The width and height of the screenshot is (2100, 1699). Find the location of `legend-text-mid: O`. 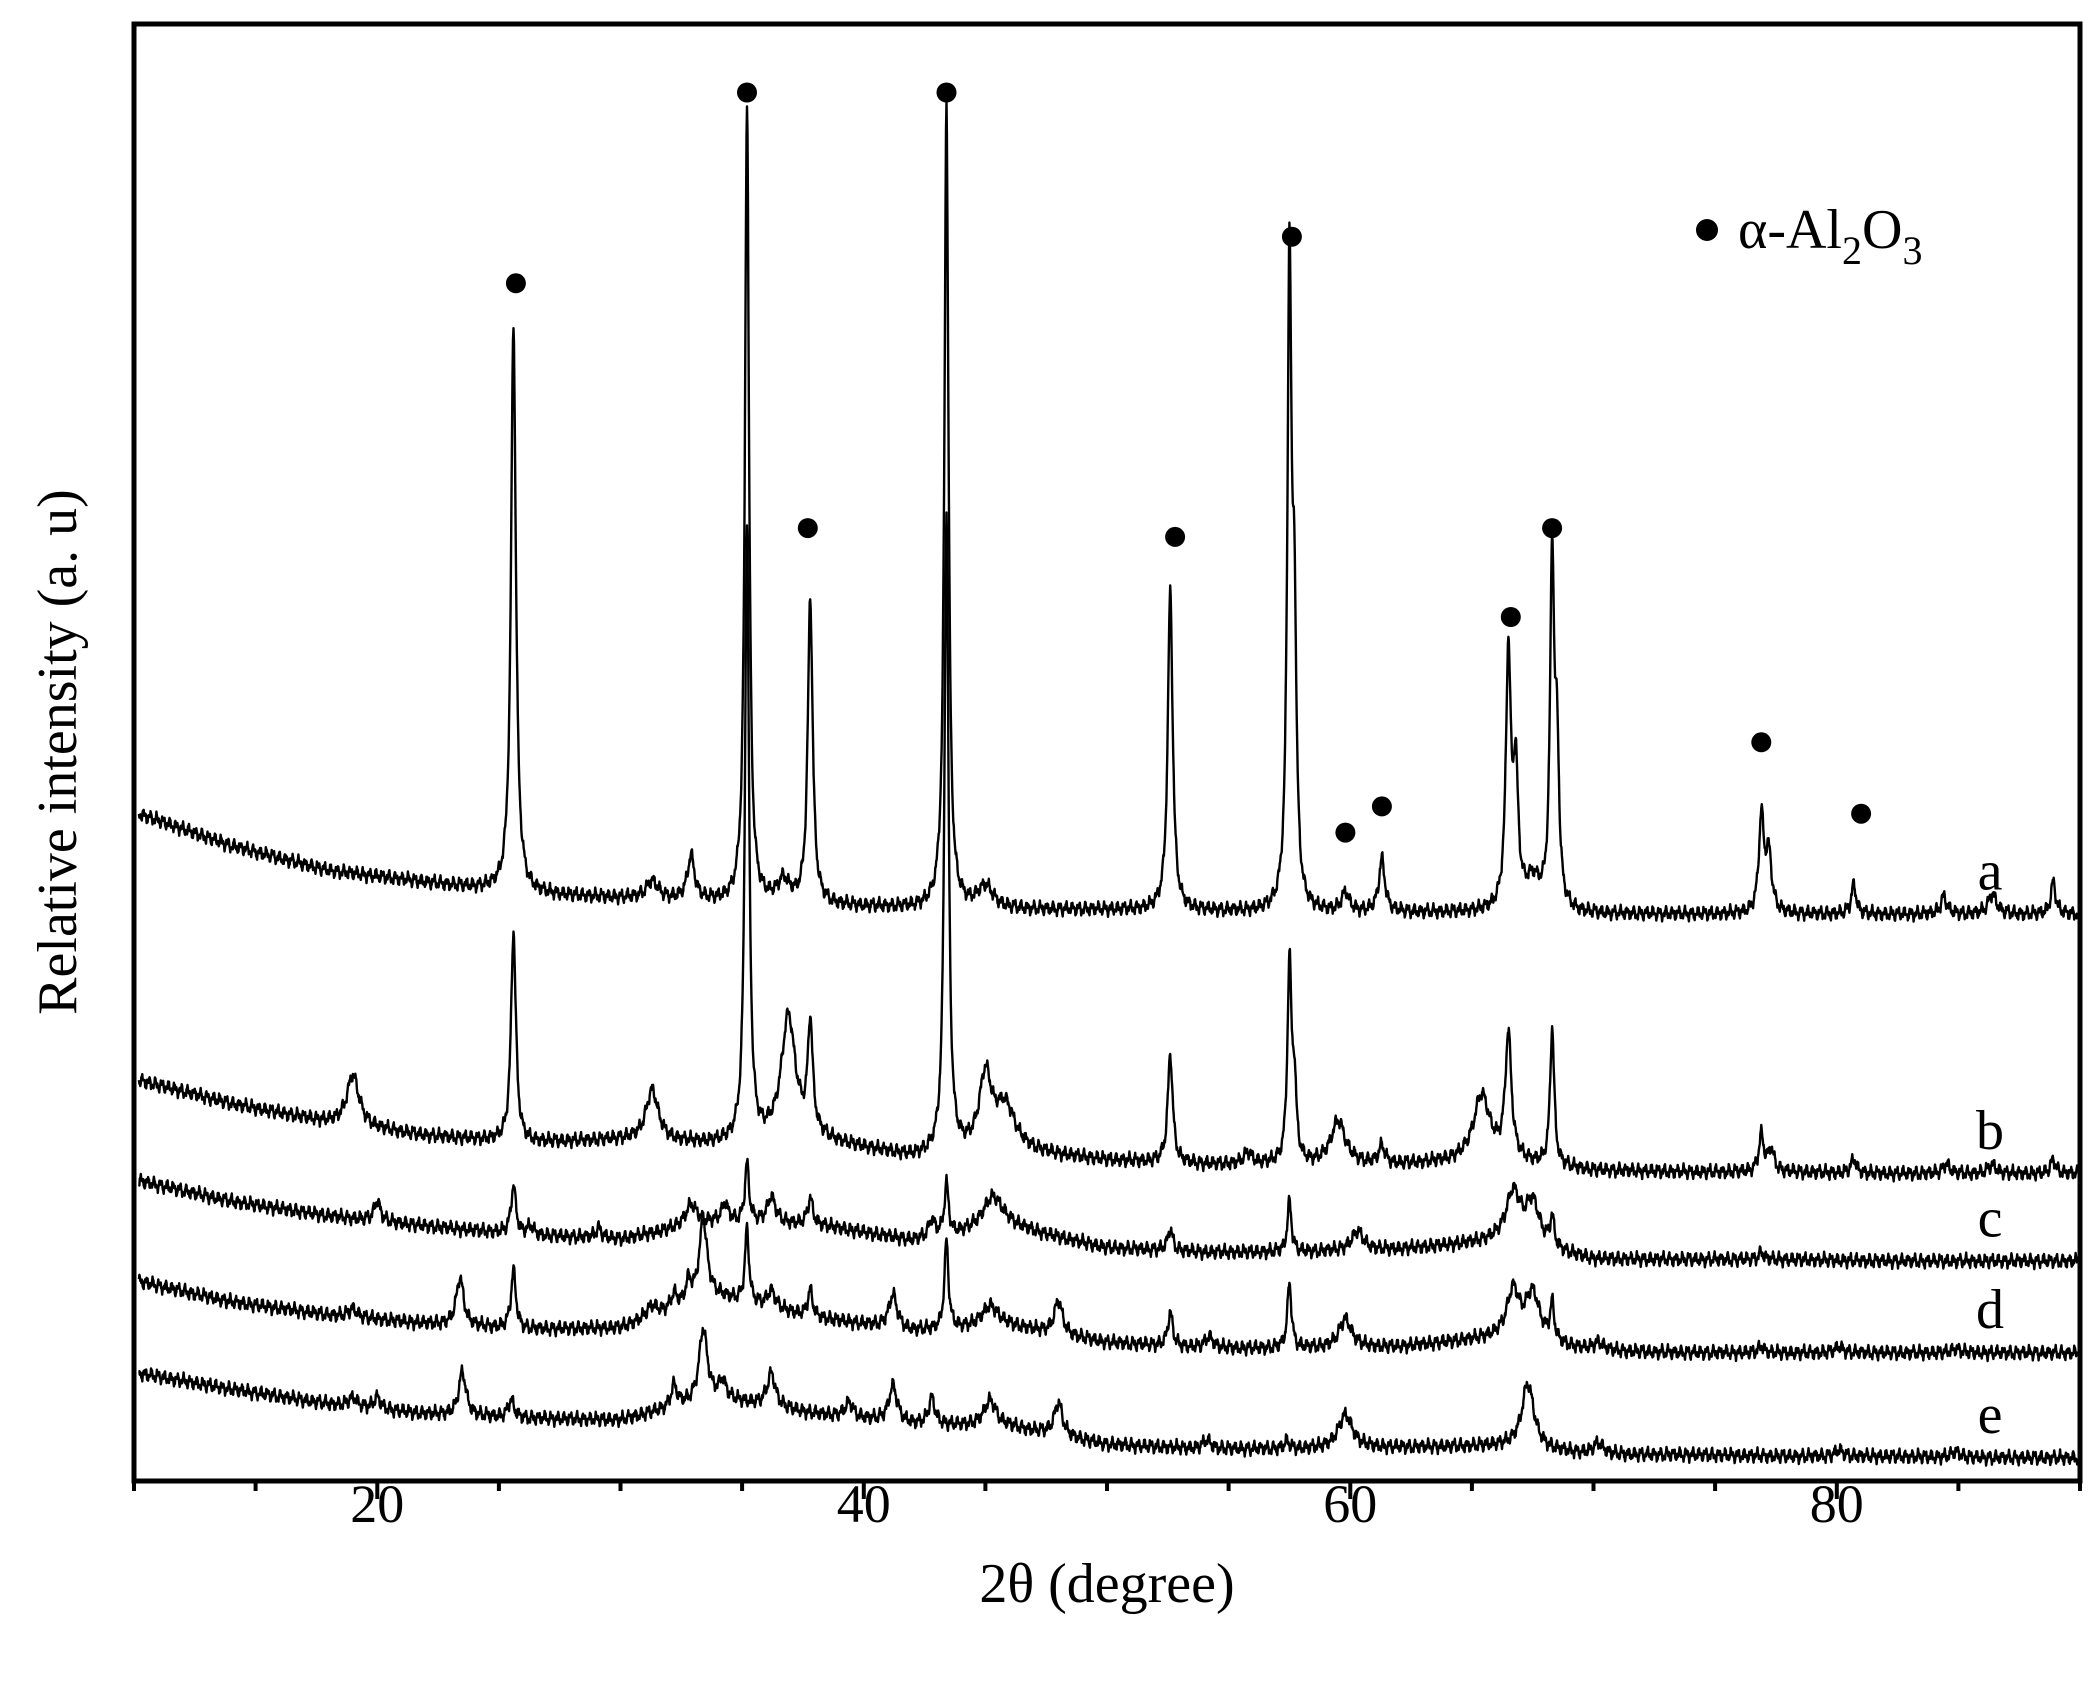

legend-text-mid: O is located at coordinates (1882, 230).